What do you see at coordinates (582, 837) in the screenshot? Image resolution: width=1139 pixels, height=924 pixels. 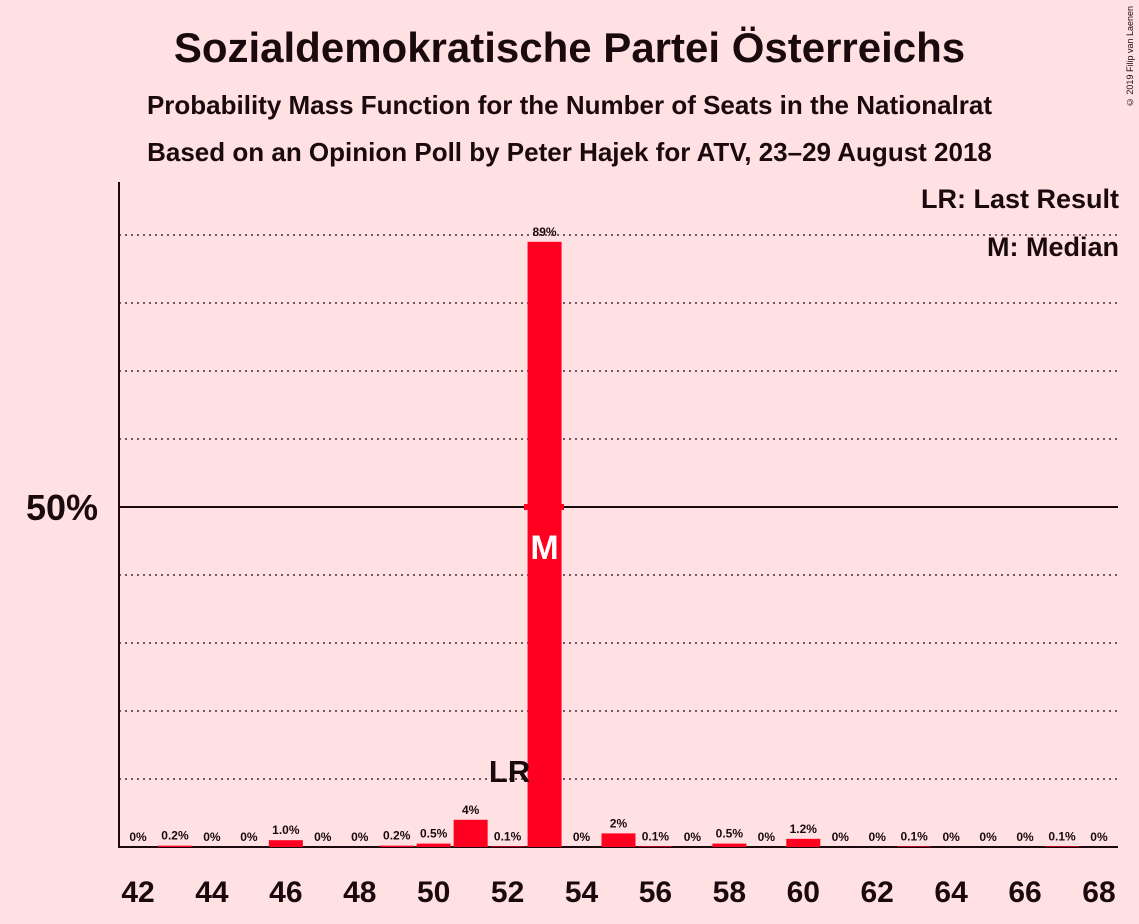 I see `data-label-54: 0%` at bounding box center [582, 837].